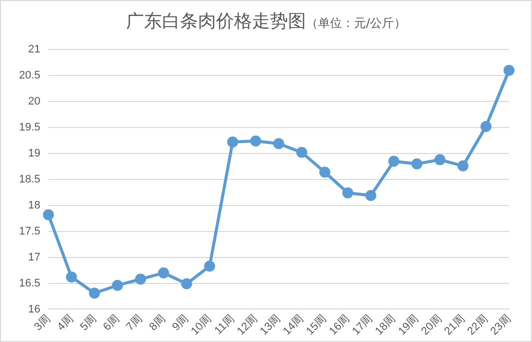 The width and height of the screenshot is (532, 342). Describe the element at coordinates (431, 325) in the screenshot. I see `x-tick-label: 20周` at that location.